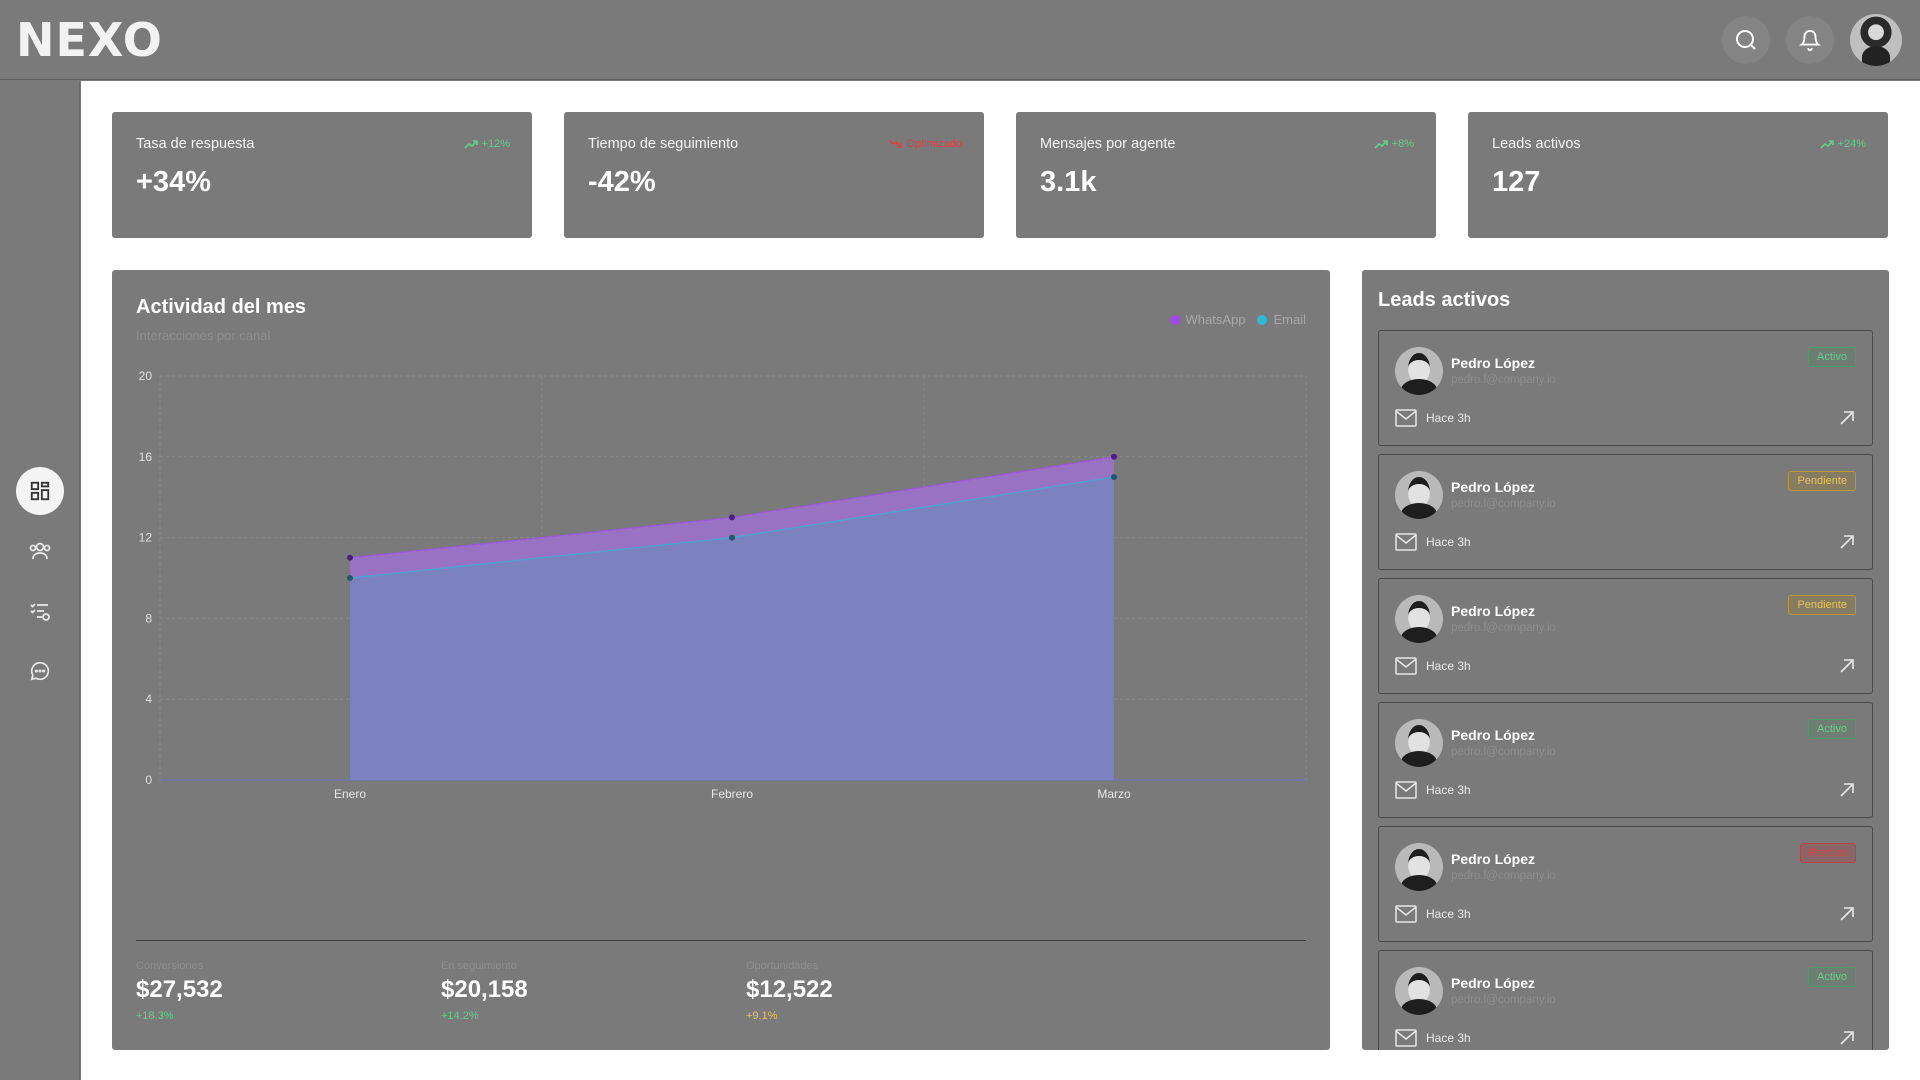  Describe the element at coordinates (146, 376) in the screenshot. I see `y-tick-label: 20` at that location.